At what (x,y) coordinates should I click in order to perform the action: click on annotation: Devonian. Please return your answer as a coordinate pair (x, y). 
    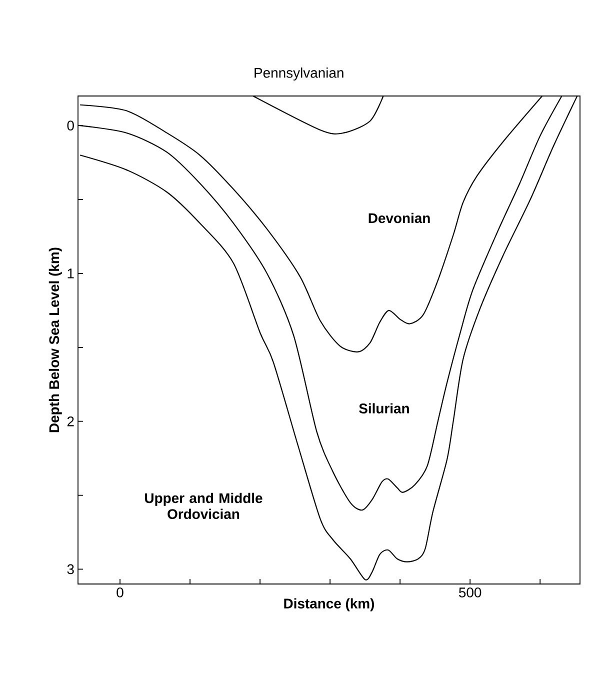
    Looking at the image, I should click on (399, 218).